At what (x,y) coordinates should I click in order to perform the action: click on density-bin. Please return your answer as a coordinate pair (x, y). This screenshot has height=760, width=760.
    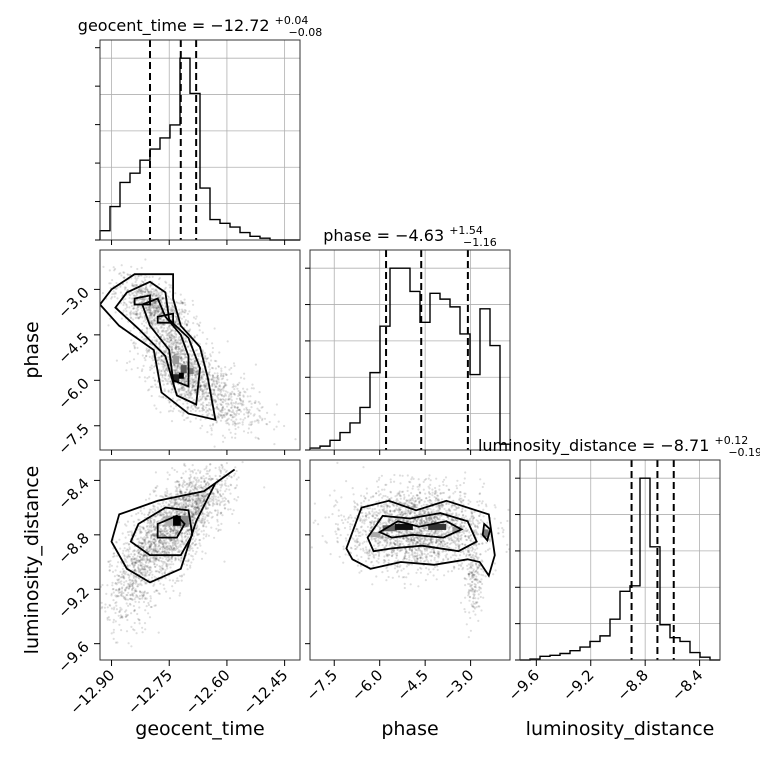
    Looking at the image, I should click on (176, 378).